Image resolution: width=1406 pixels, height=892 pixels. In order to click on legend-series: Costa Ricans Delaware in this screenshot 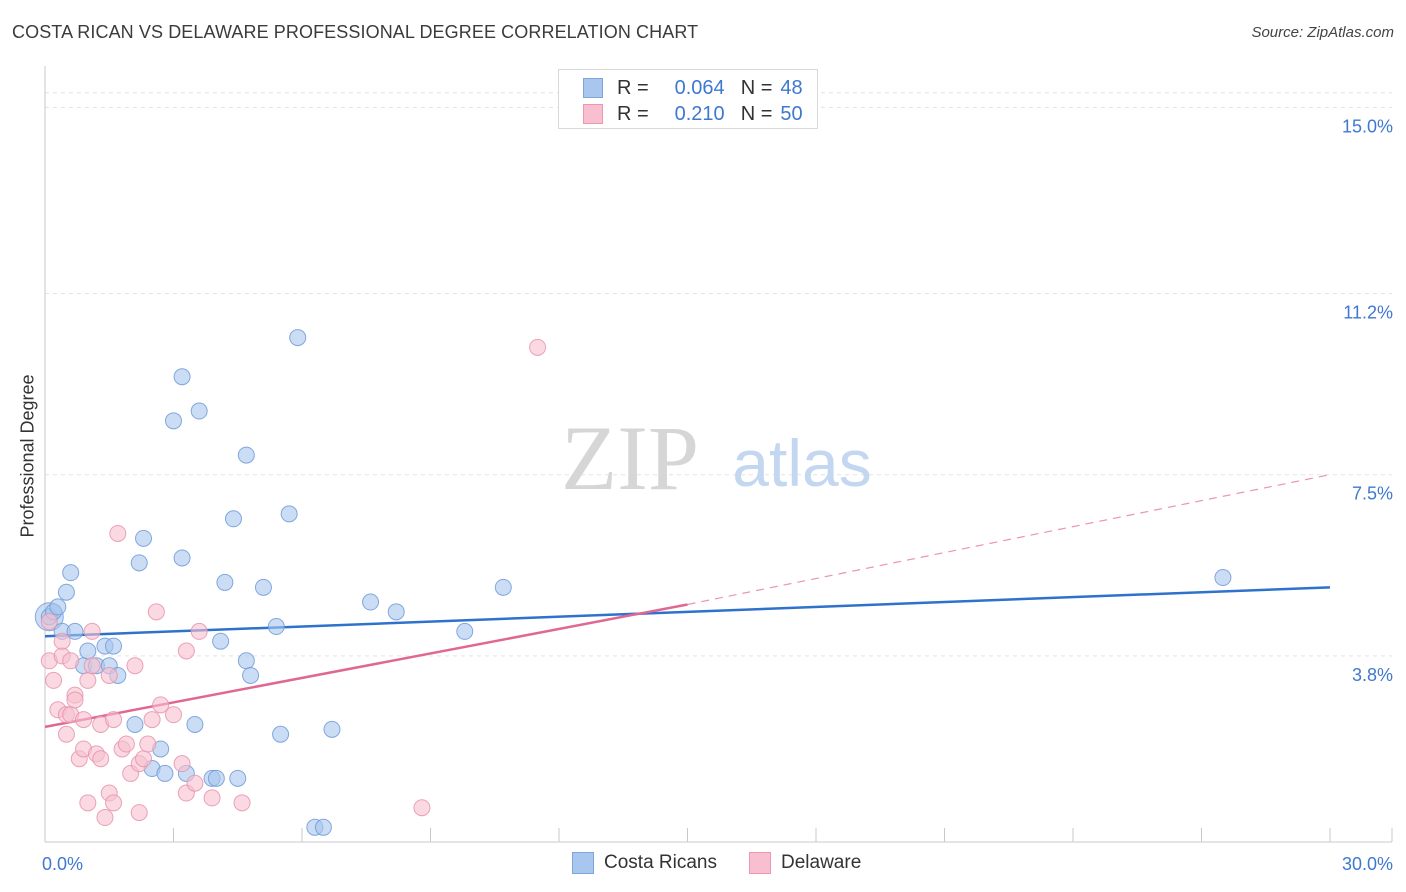, I will do `click(732, 863)`.